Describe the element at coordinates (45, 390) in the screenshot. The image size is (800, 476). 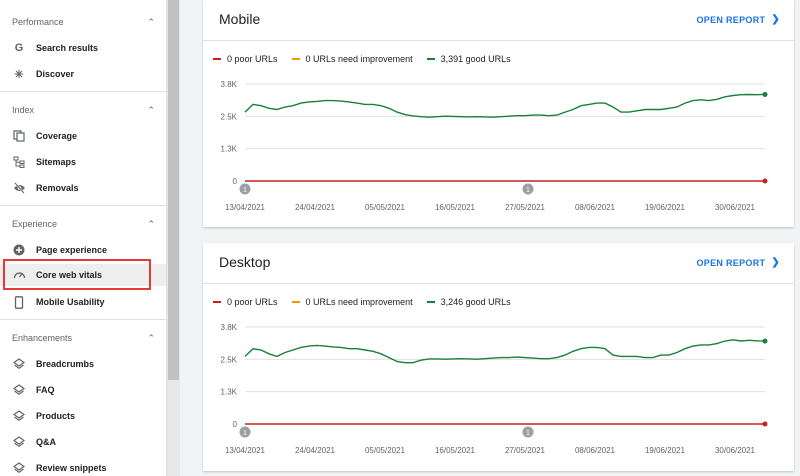
I see `sidebar-item-label: FAQ` at that location.